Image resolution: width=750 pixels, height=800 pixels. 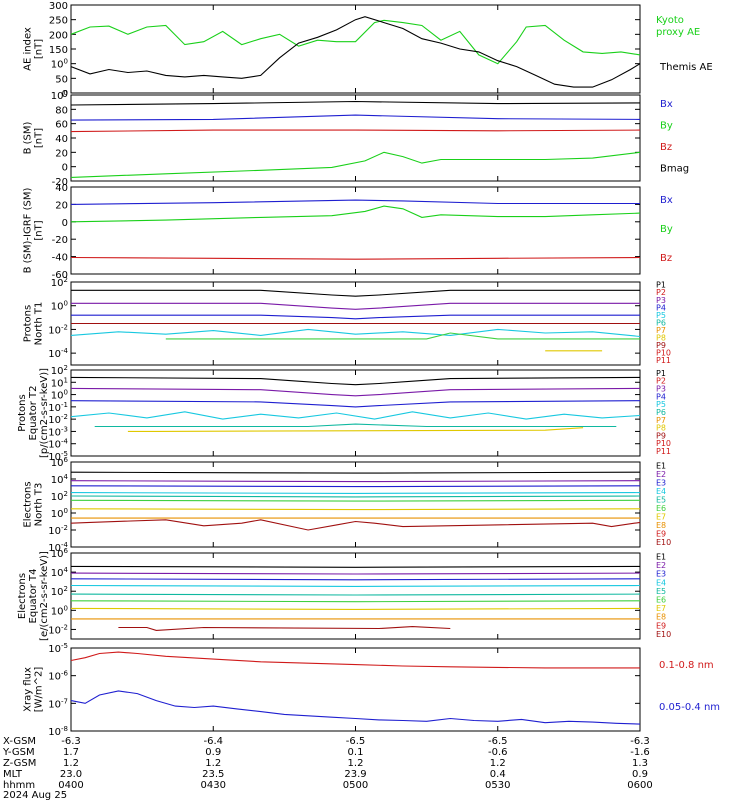 I want to click on panel-4-ytick-label: 10-1, so click(x=58, y=407).